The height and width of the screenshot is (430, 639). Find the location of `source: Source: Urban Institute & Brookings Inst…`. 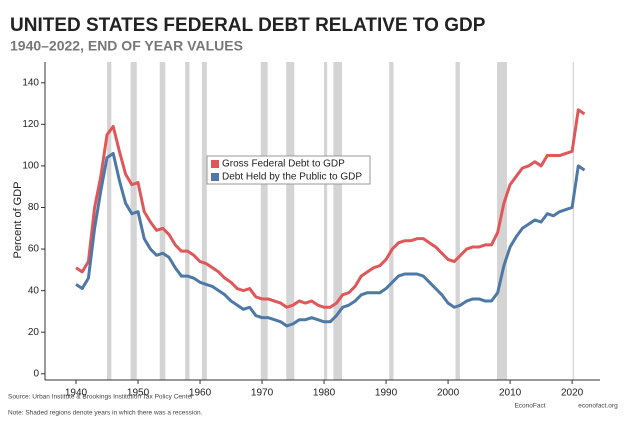

source: Source: Urban Institute & Brookings Inst… is located at coordinates (101, 397).